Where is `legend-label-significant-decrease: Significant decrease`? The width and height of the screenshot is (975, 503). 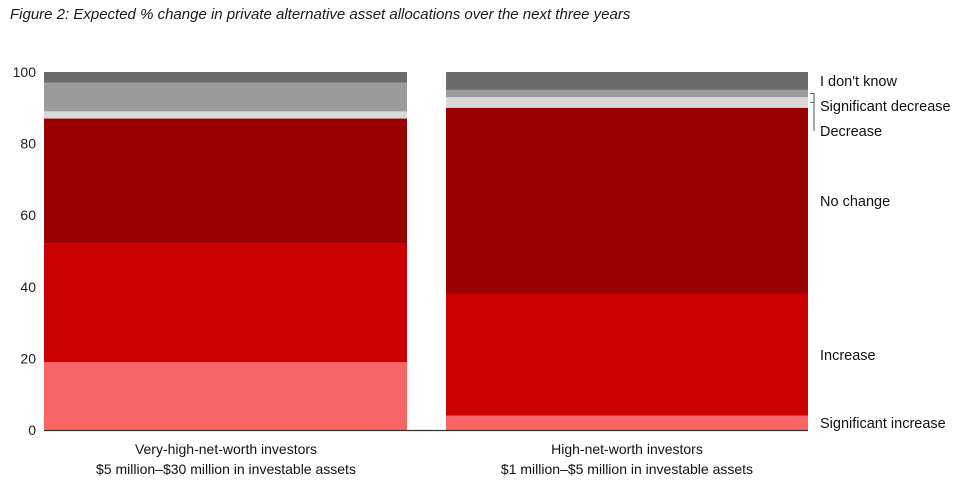
legend-label-significant-decrease: Significant decrease is located at coordinates (885, 107).